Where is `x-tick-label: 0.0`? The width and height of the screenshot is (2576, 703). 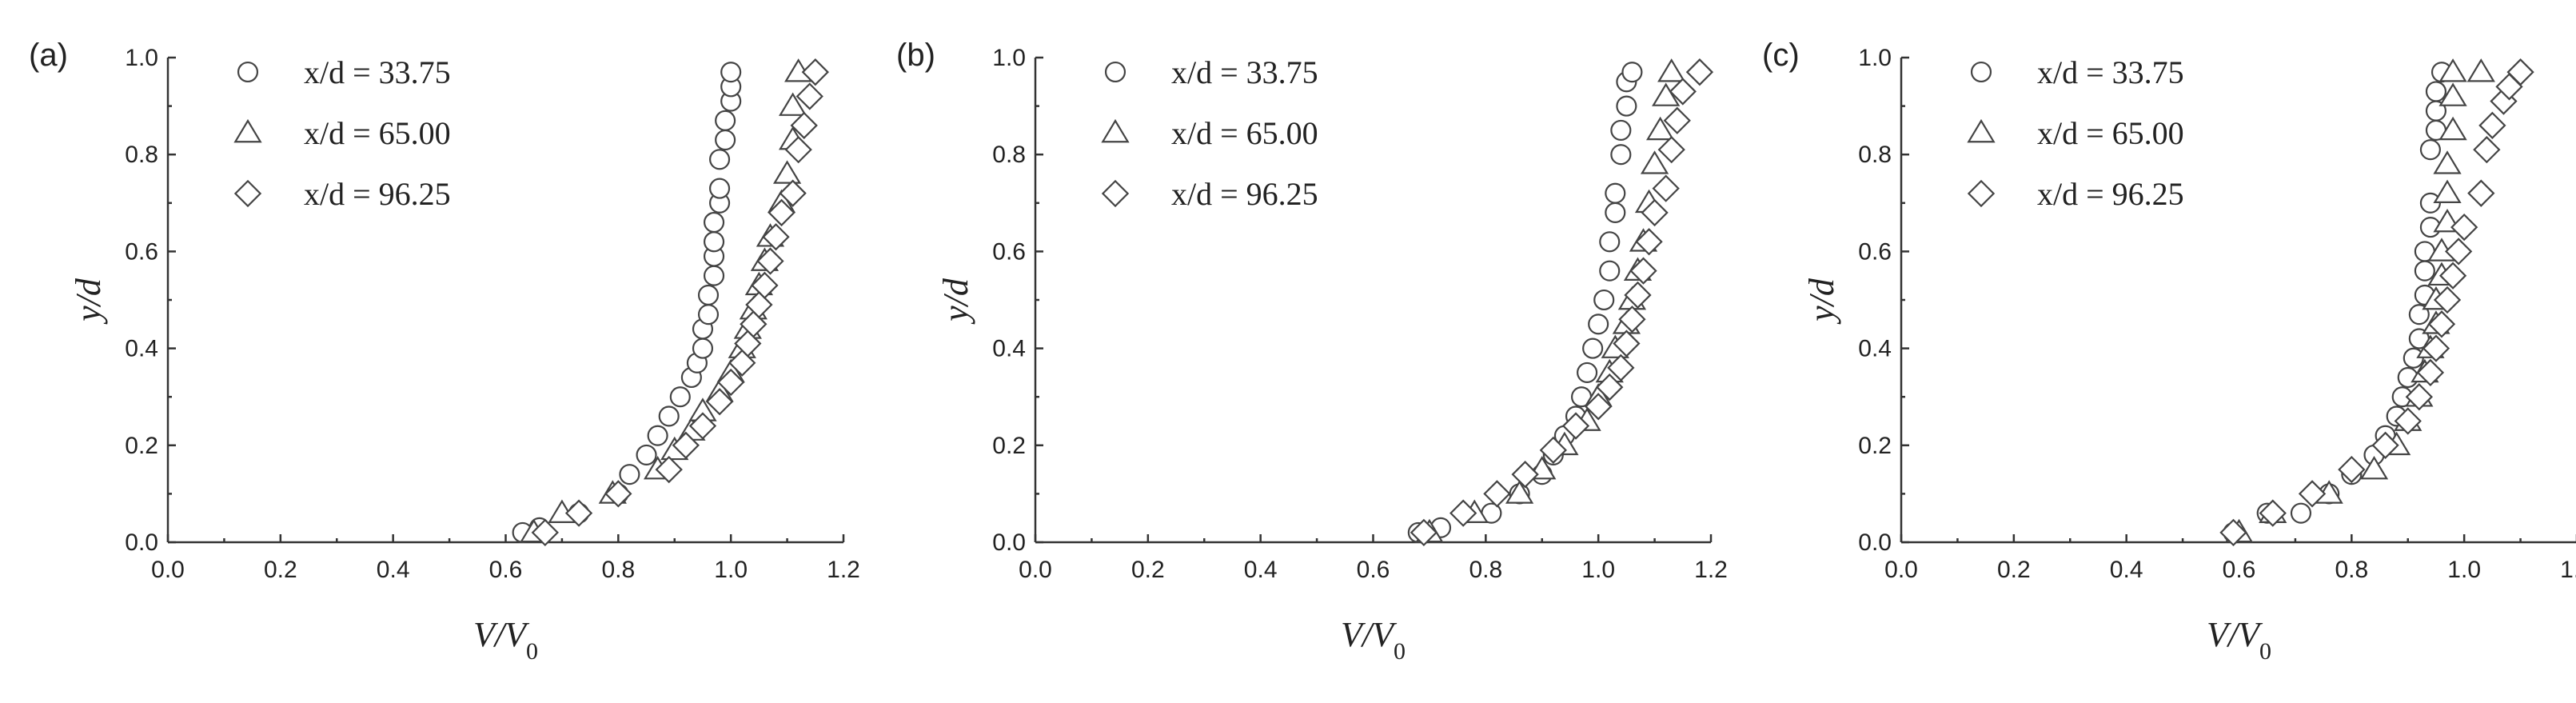 x-tick-label: 0.0 is located at coordinates (1036, 570).